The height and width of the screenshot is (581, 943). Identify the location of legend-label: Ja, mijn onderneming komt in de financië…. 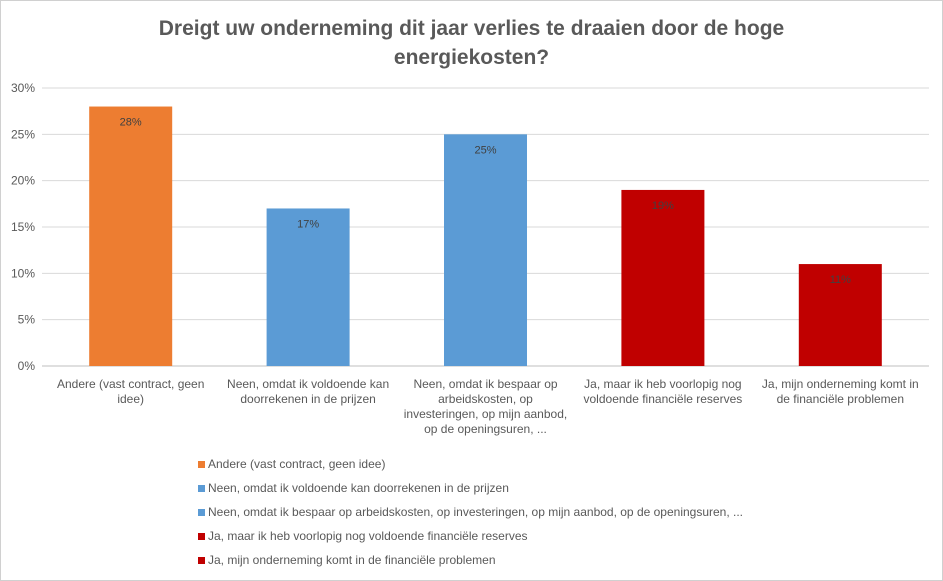
(352, 560).